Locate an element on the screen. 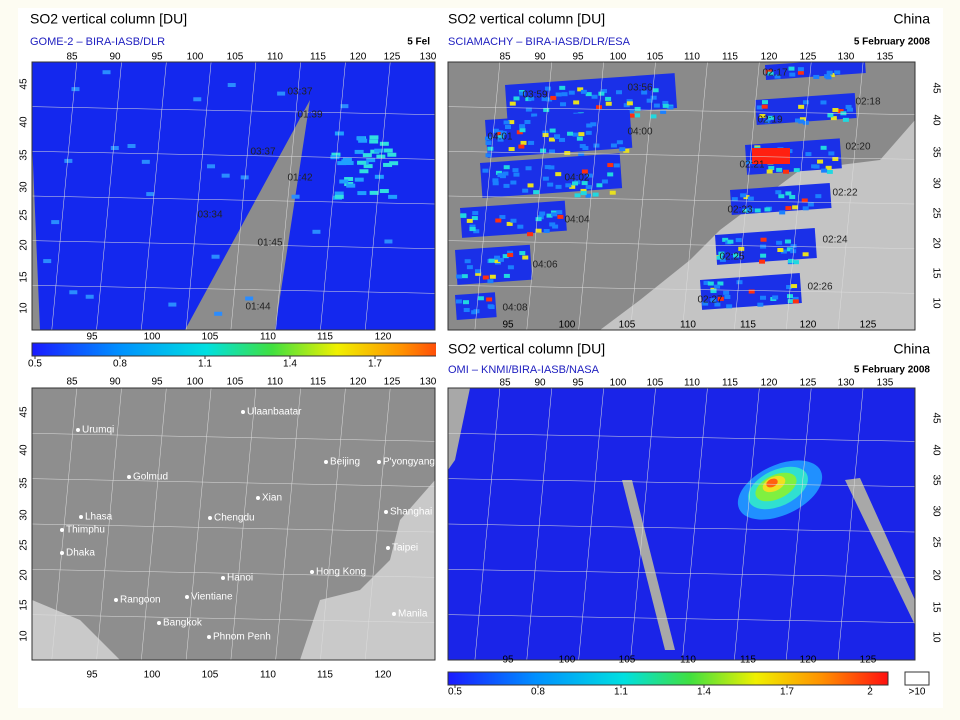 The width and height of the screenshot is (960, 720). city-label: Phnom Penh is located at coordinates (242, 637).